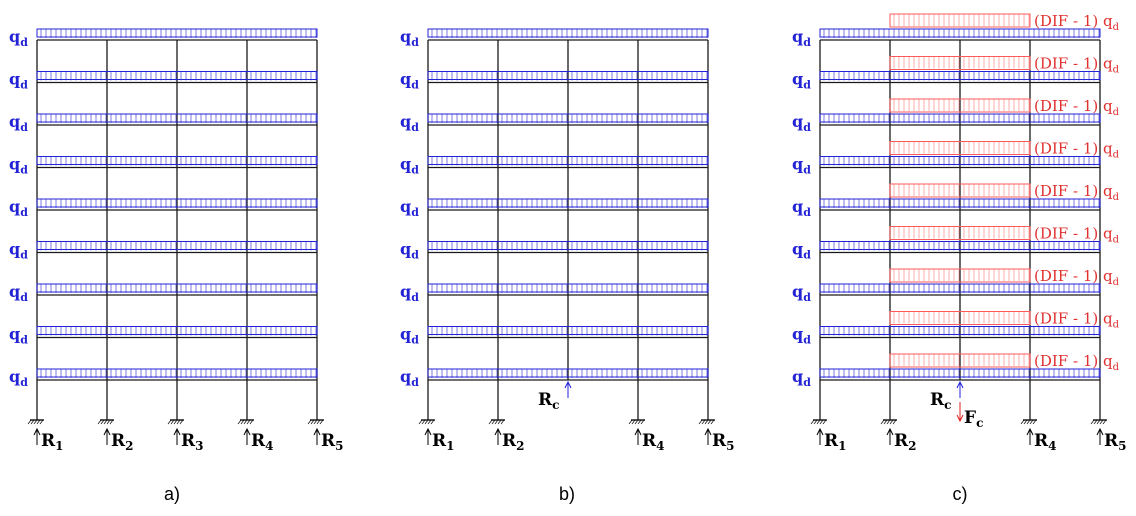  I want to click on reaction-label-R3-sub: 3, so click(199, 446).